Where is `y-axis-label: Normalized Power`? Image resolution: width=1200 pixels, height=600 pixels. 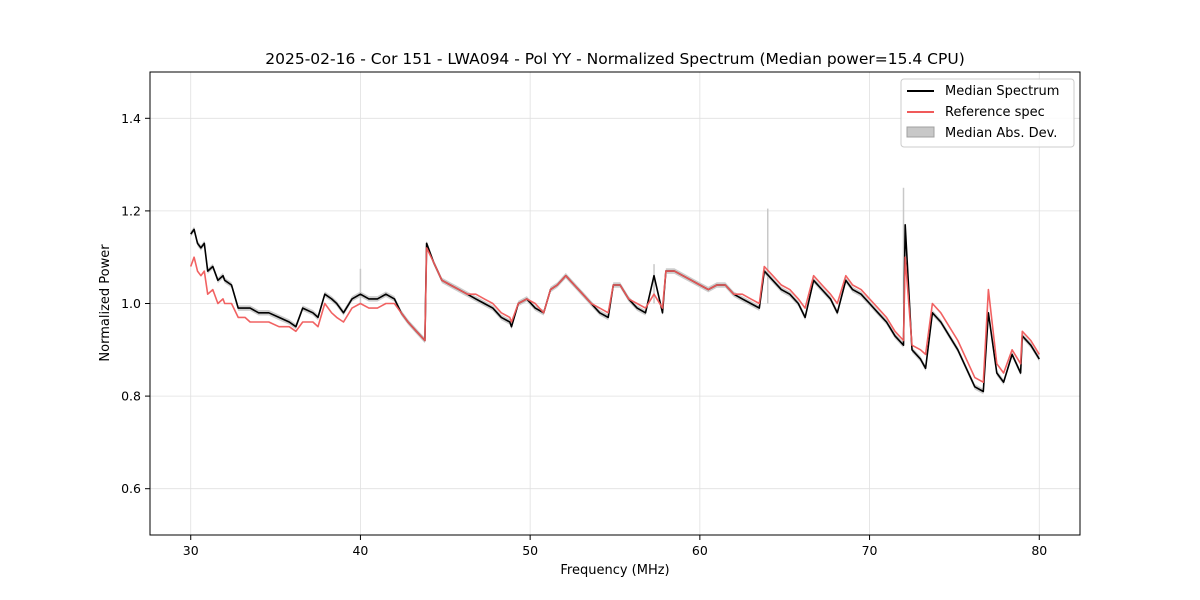 y-axis-label: Normalized Power is located at coordinates (105, 303).